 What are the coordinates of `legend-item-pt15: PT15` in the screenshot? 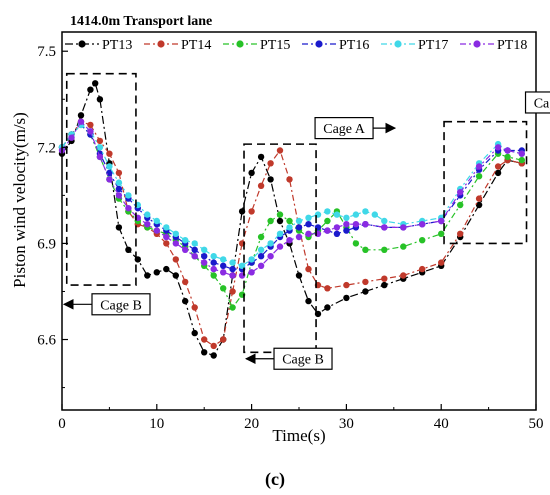 It's located at (256, 45).